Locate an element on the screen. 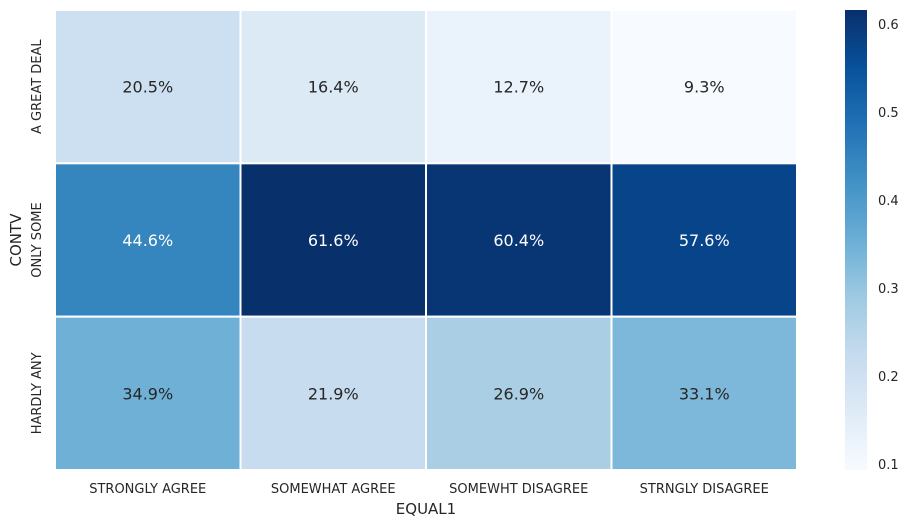 The height and width of the screenshot is (530, 909). cell-value-label: 44.6% is located at coordinates (147, 240).